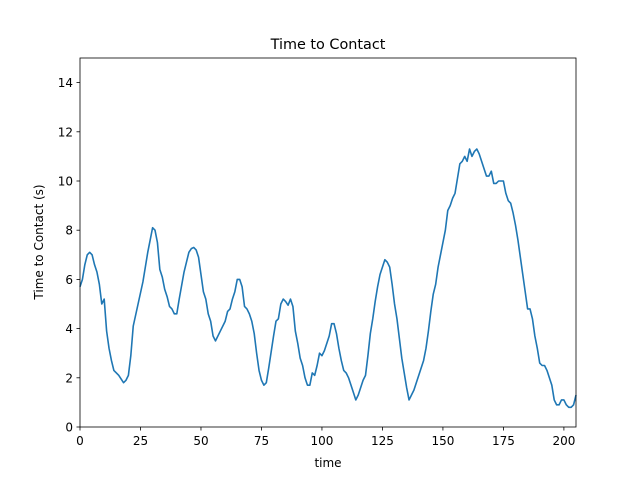 The width and height of the screenshot is (640, 484). What do you see at coordinates (65, 182) in the screenshot?
I see `y-tick-label: 10` at bounding box center [65, 182].